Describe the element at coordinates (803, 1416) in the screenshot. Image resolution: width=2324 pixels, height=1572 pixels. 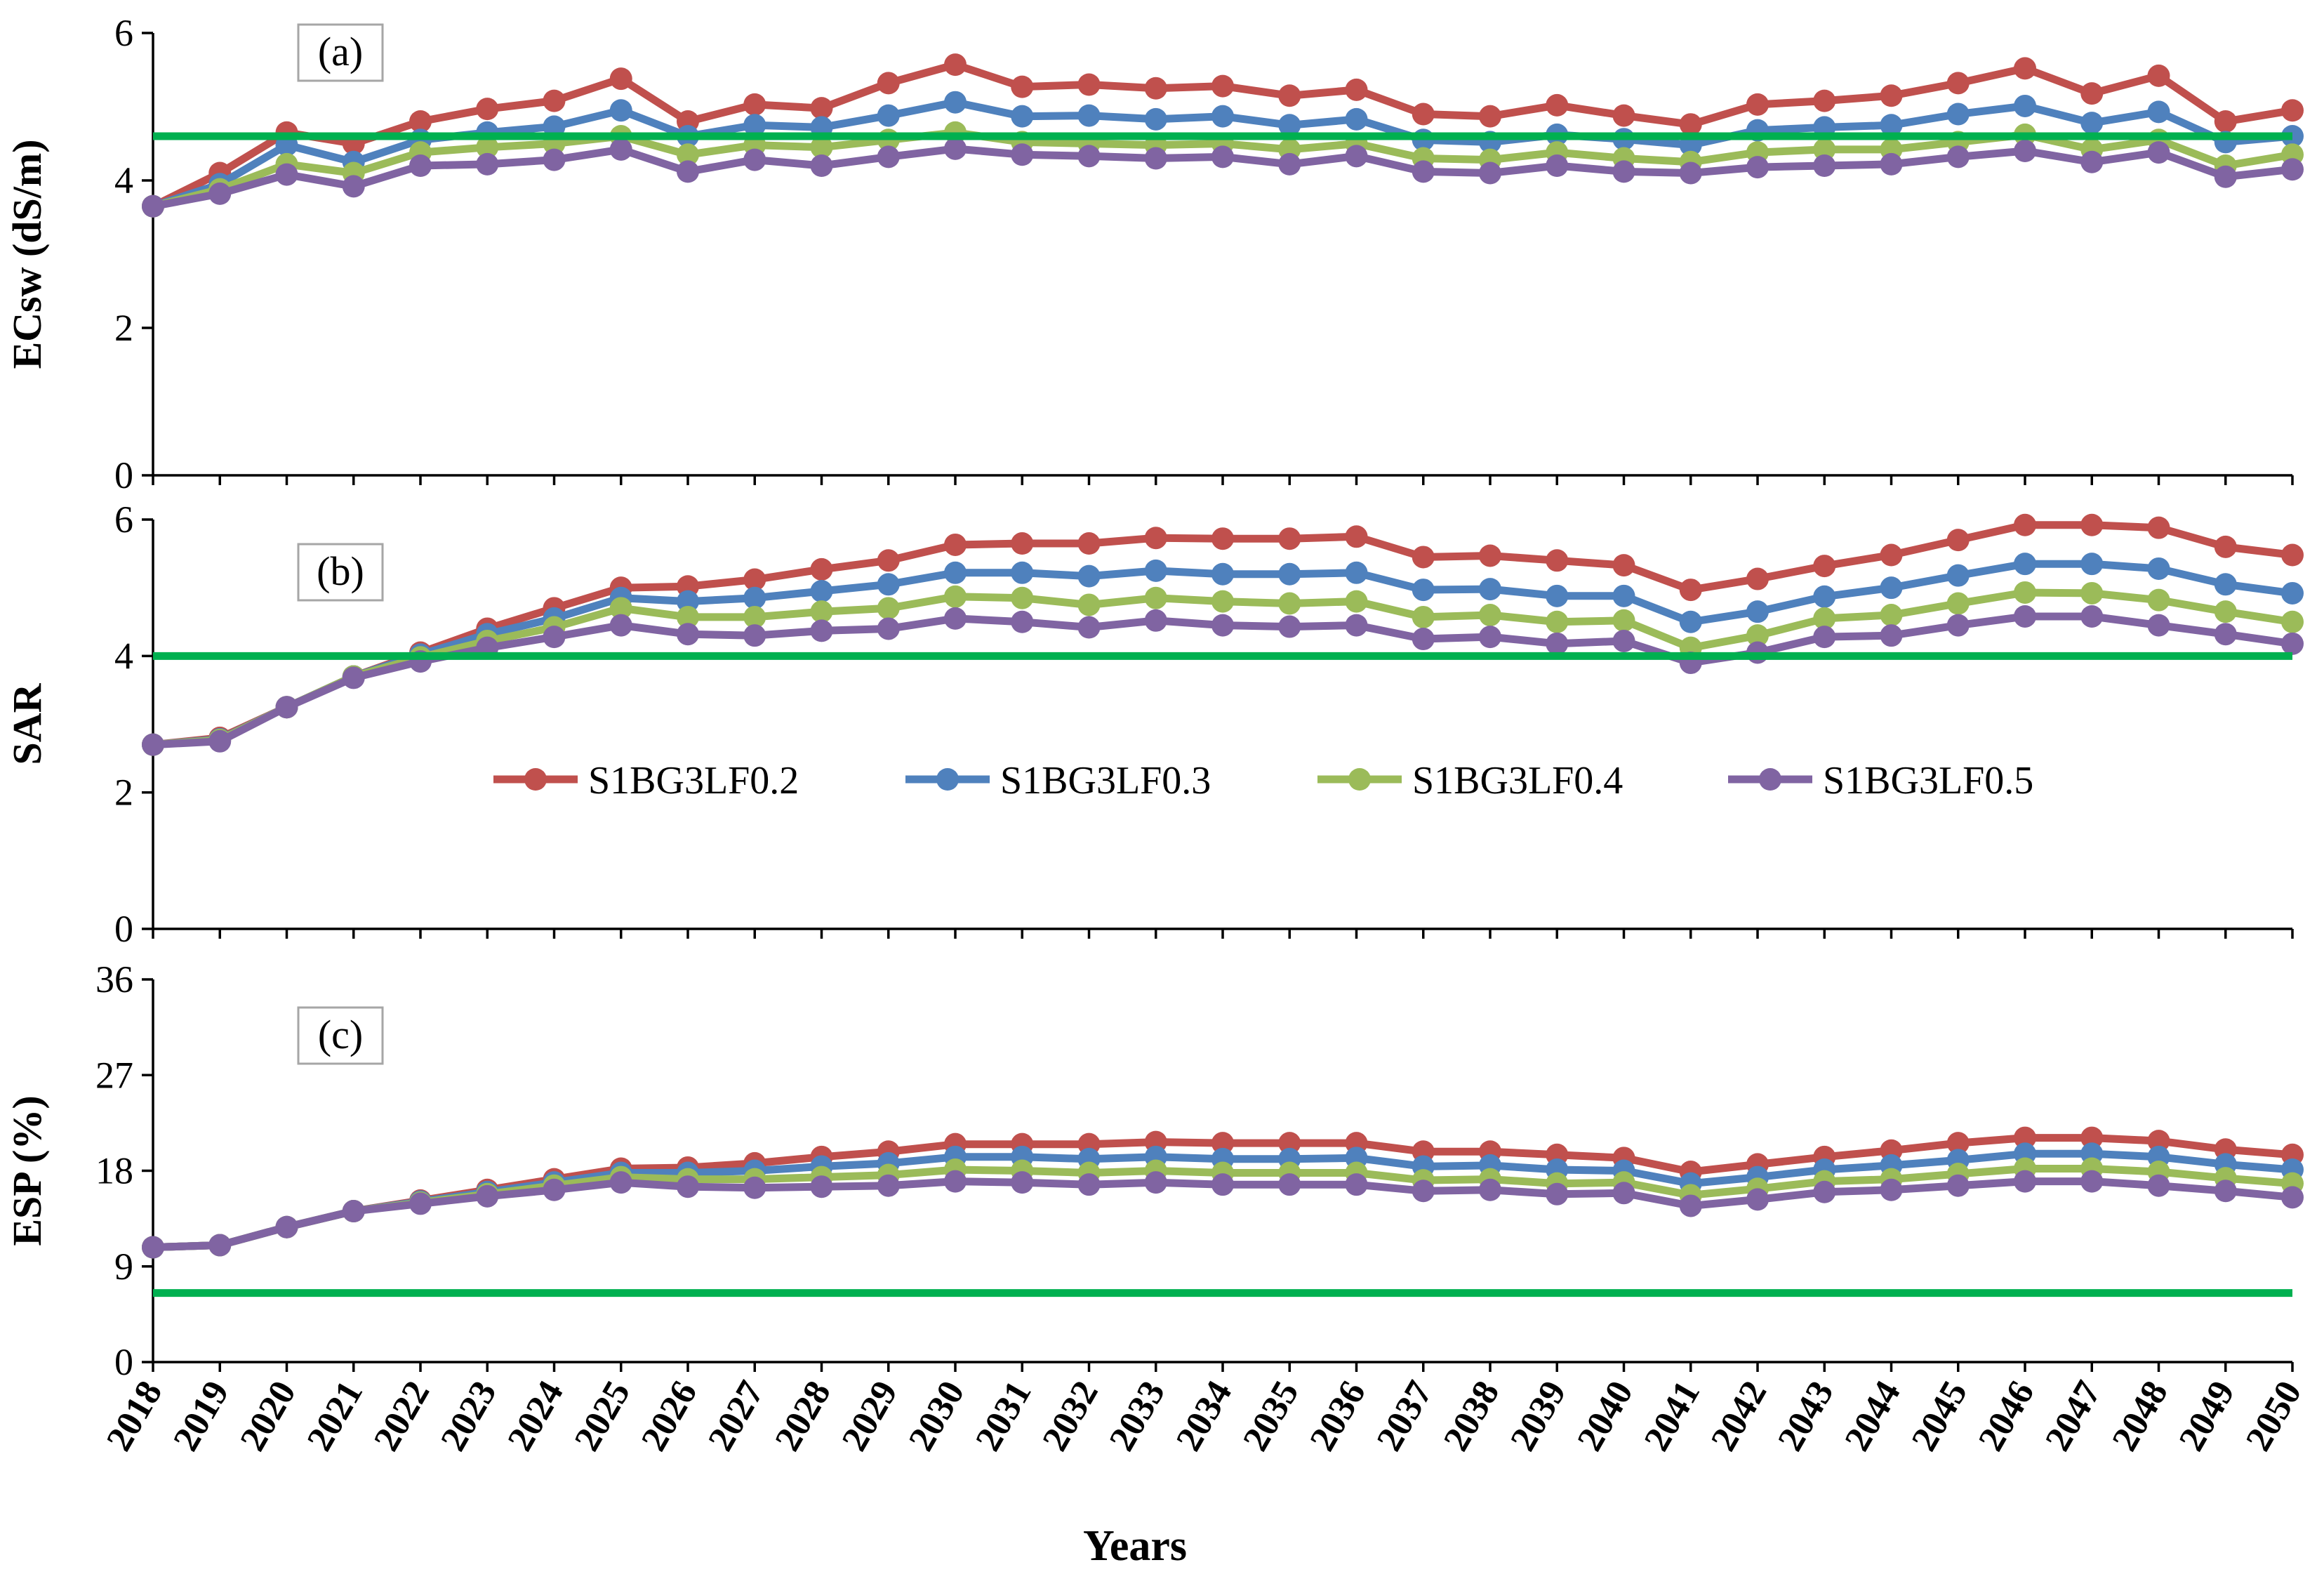
I see `x-tick-label: 2028` at that location.